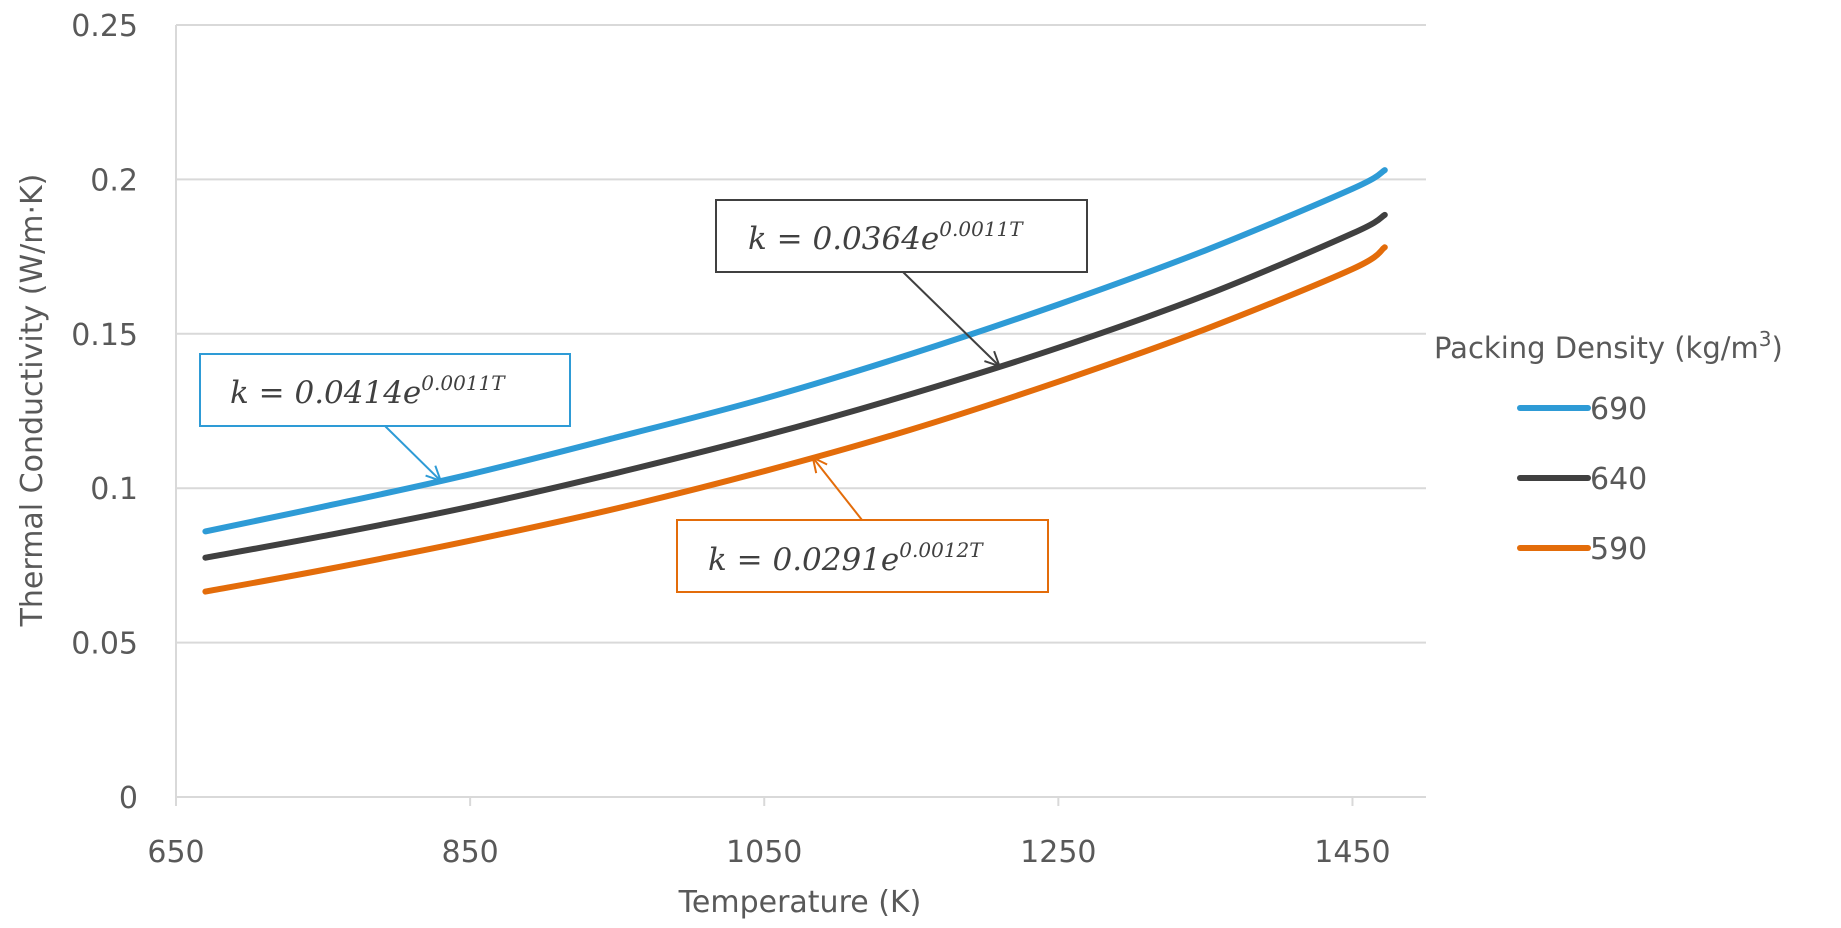 Image resolution: width=1841 pixels, height=928 pixels. I want to click on equation-annotation-590: k = 0.0291e0.0012T, so click(862, 524).